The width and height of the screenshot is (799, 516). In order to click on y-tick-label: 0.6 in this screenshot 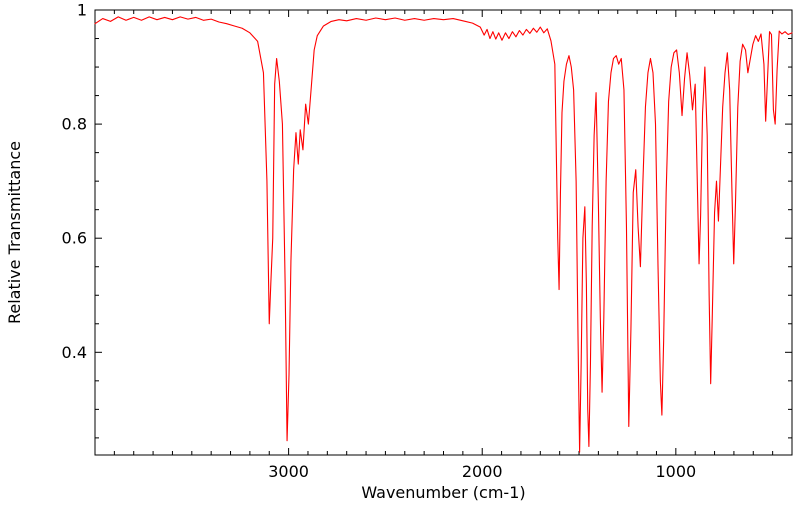, I will do `click(74, 238)`.